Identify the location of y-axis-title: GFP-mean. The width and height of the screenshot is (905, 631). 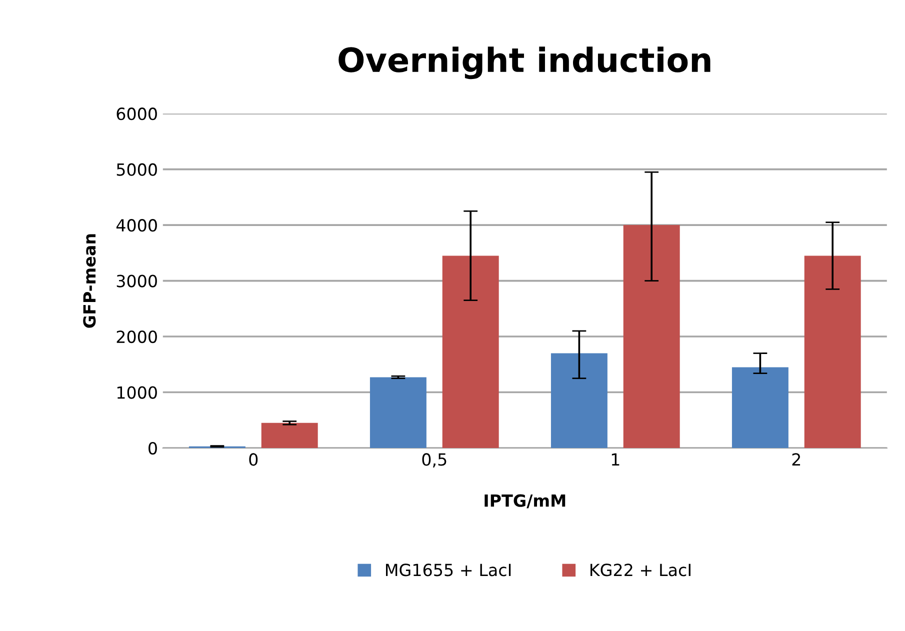
(89, 281).